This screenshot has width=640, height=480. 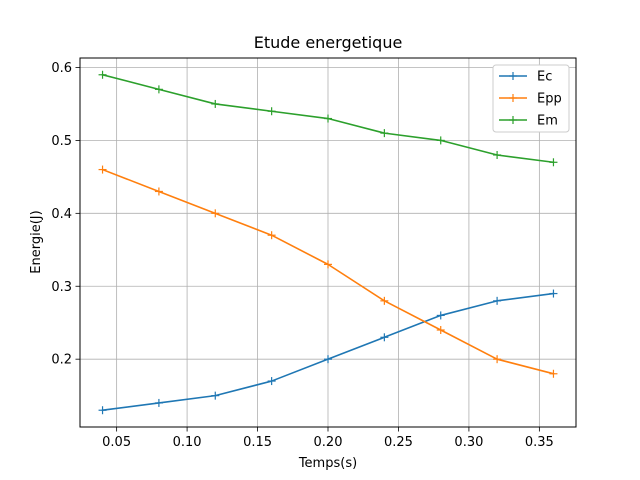 I want to click on y-tick-label: 0.2, so click(x=61, y=360).